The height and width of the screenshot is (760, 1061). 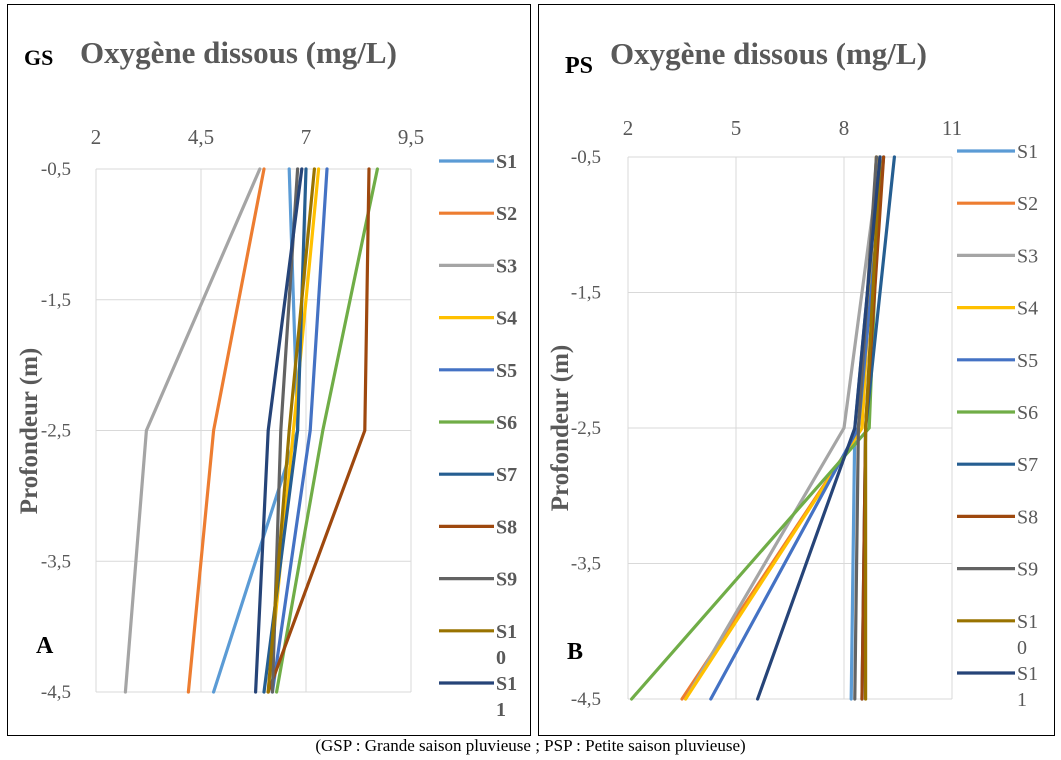 What do you see at coordinates (952, 128) in the screenshot?
I see `x-tick-label: 11` at bounding box center [952, 128].